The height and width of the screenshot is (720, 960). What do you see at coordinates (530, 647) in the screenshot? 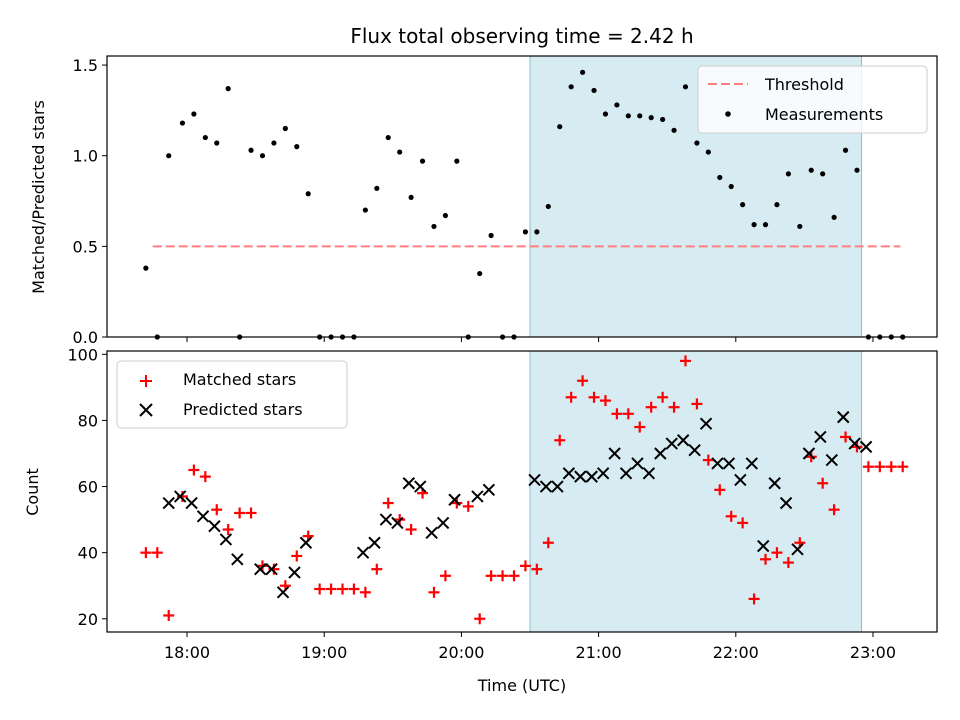
I see `bottom-x-ticks: 18:00 19:00 20:00 21:00 22:00 23:00` at bounding box center [530, 647].